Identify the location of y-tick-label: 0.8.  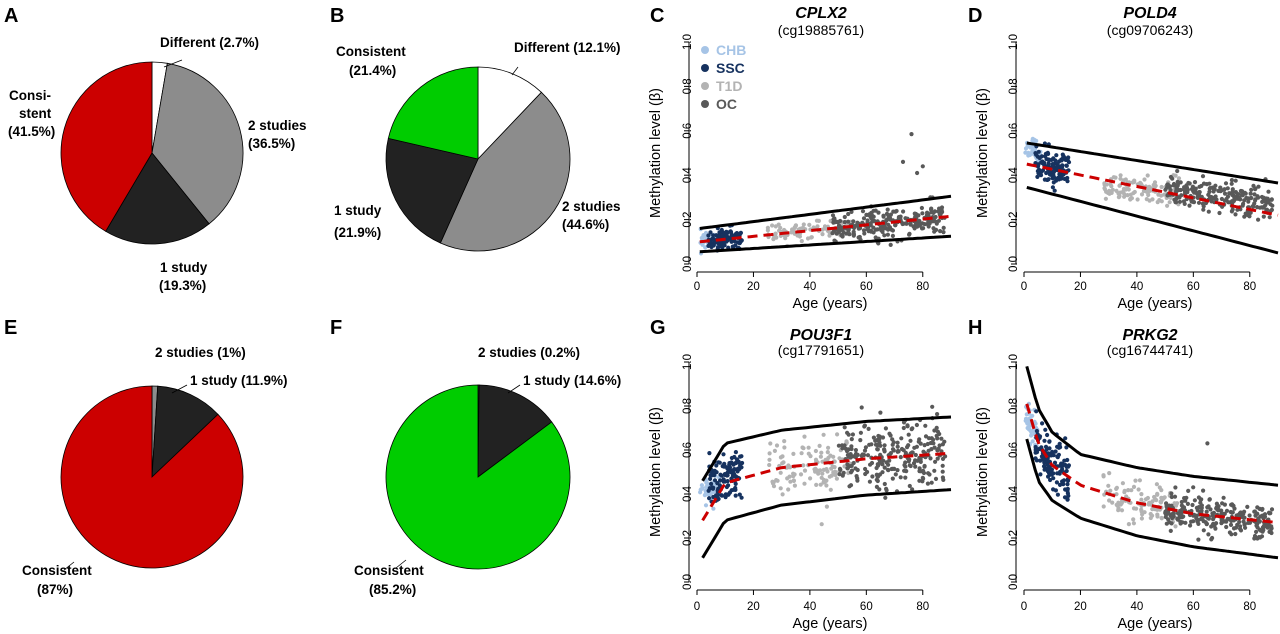
(688, 86).